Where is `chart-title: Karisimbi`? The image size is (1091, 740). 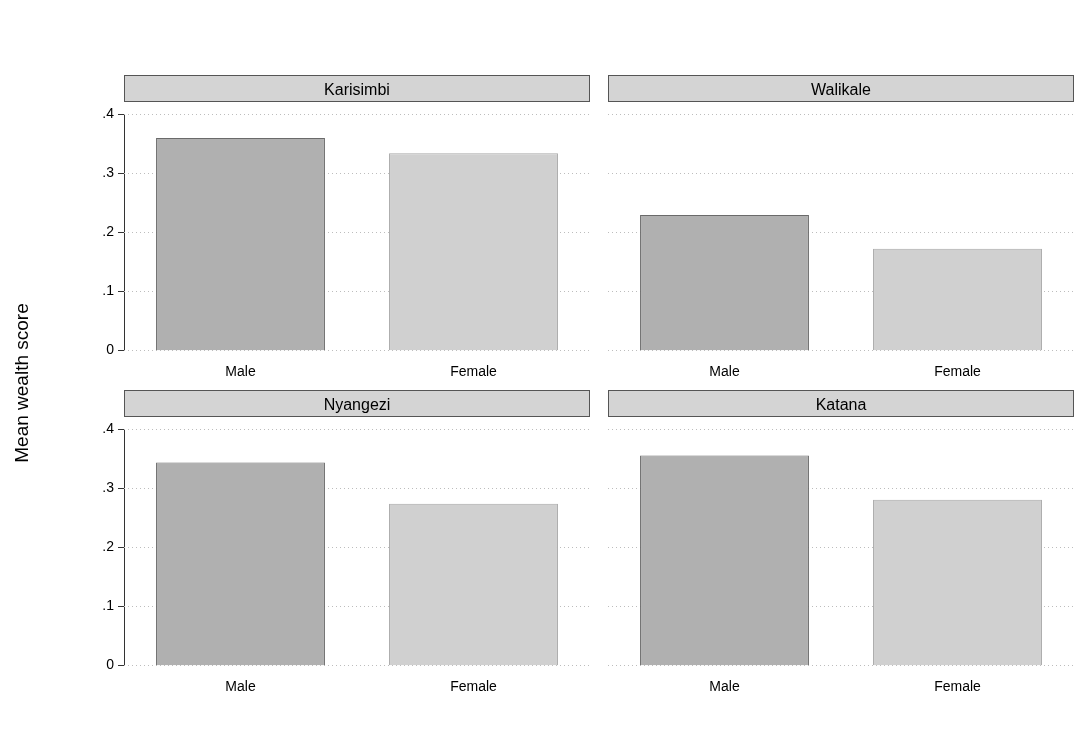
chart-title: Karisimbi is located at coordinates (357, 88).